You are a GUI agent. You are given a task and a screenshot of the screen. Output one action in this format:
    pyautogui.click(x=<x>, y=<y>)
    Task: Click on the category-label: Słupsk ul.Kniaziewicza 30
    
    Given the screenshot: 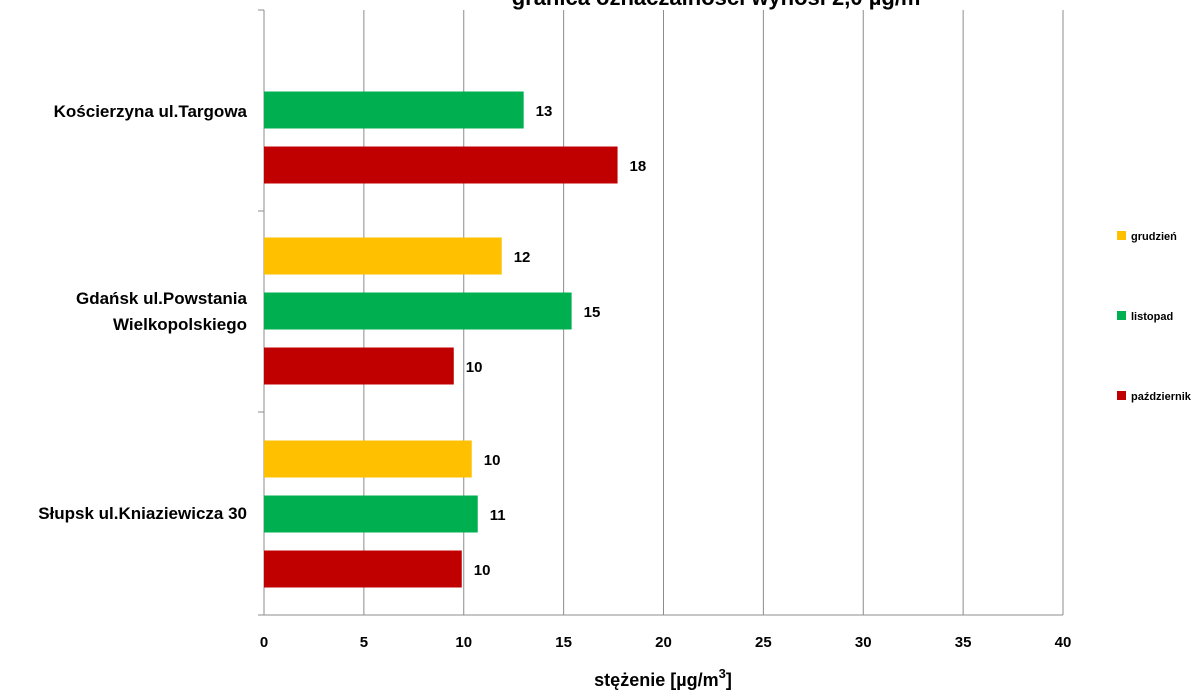 What is the action you would take?
    pyautogui.click(x=142, y=513)
    